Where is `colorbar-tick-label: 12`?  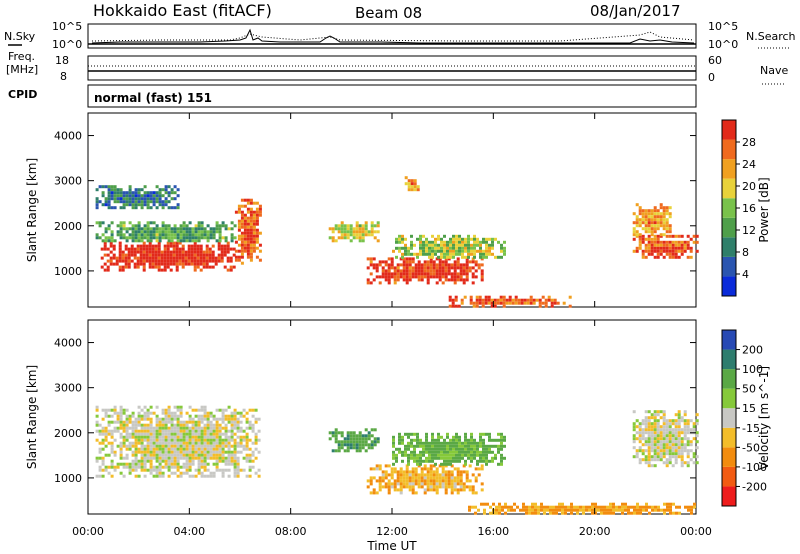 colorbar-tick-label: 12 is located at coordinates (749, 230).